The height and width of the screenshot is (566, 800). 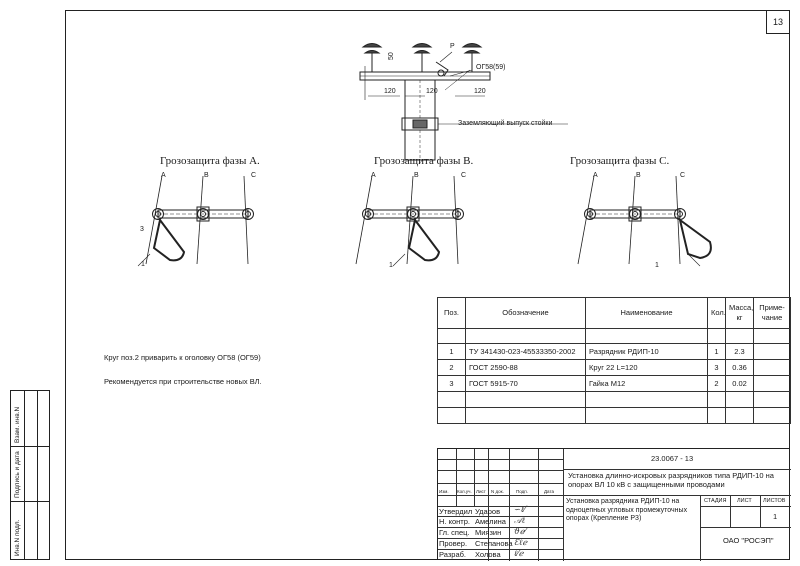 I want to click on sheet-number-box: 13, so click(x=778, y=22).